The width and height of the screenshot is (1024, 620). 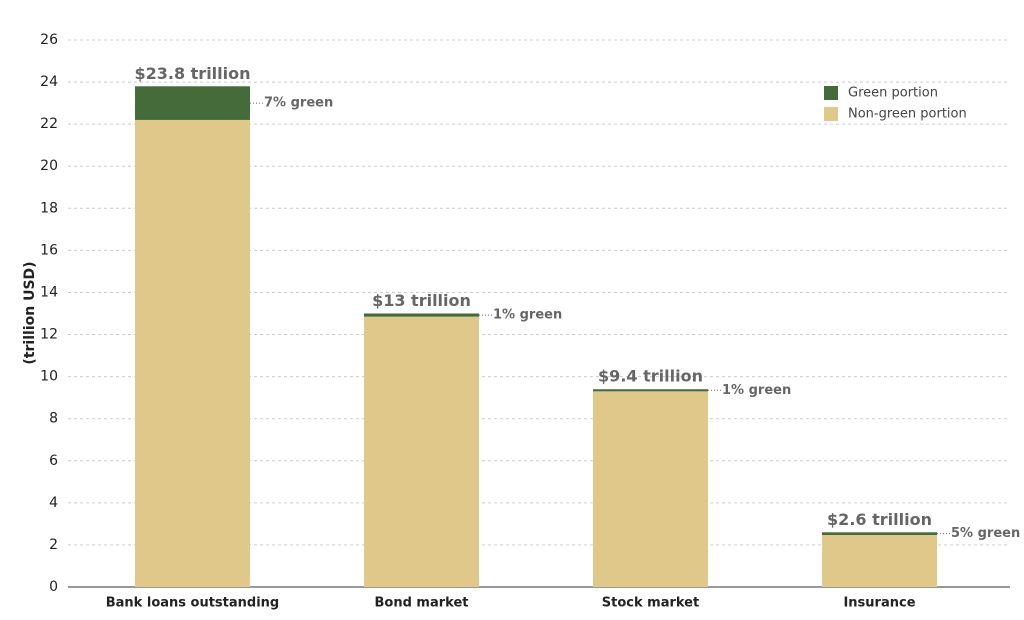 I want to click on total-label: $13 trillion, so click(x=421, y=300).